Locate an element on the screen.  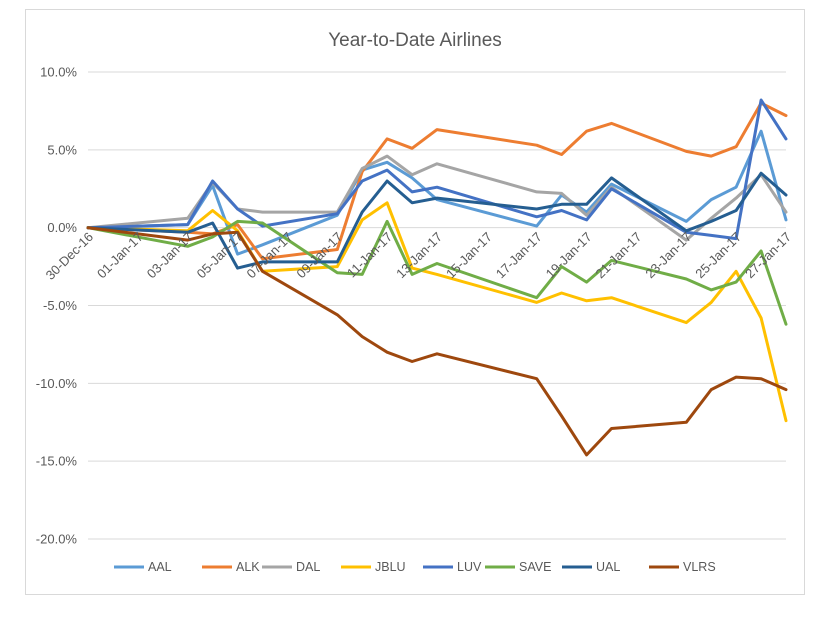
legend-label-dal: DAL is located at coordinates (308, 567).